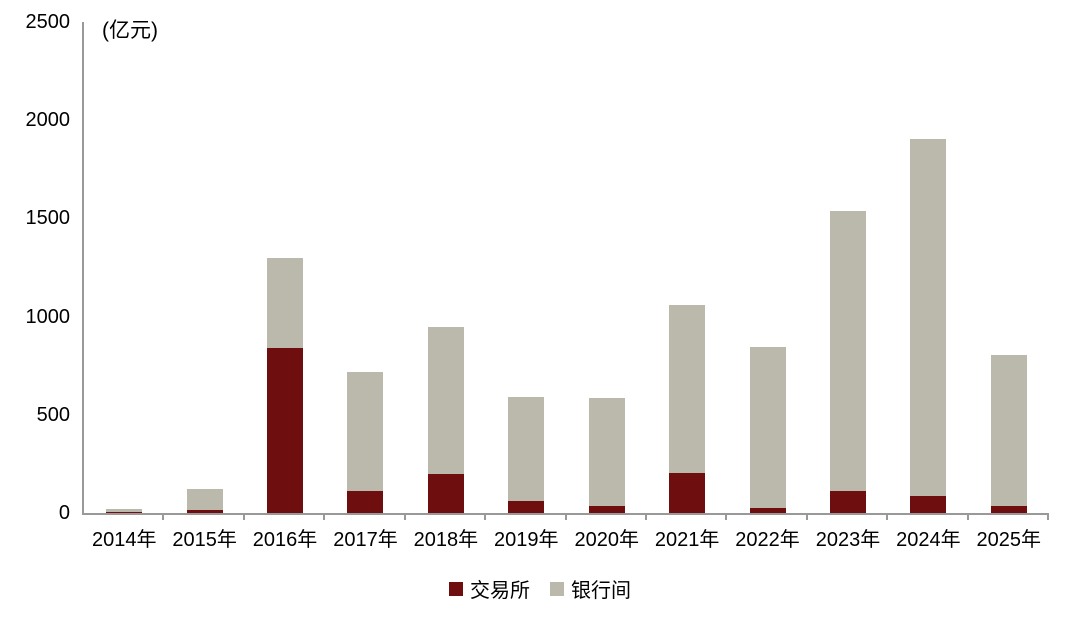  What do you see at coordinates (446, 540) in the screenshot?
I see `x-tick-label: 2018年` at bounding box center [446, 540].